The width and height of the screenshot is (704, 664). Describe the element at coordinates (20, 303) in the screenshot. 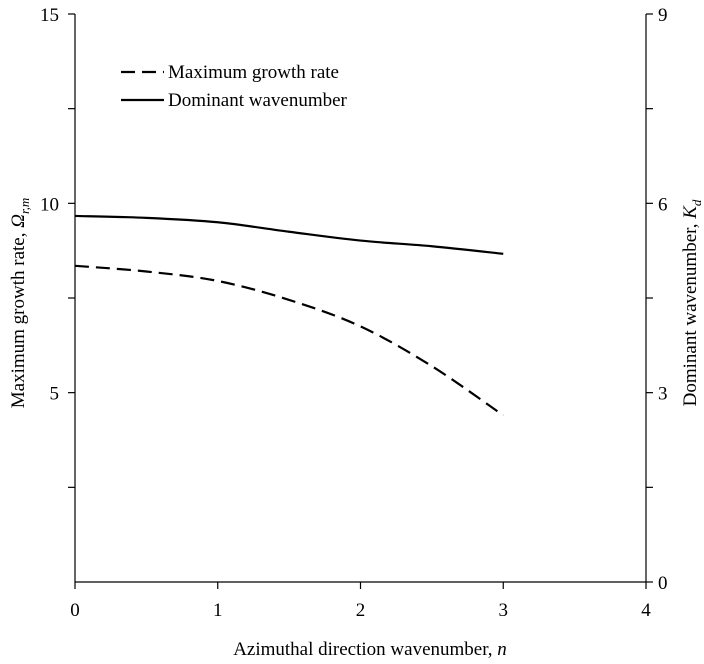

I see `left-axis-title: Maximum growth rate, Ωr,m` at that location.